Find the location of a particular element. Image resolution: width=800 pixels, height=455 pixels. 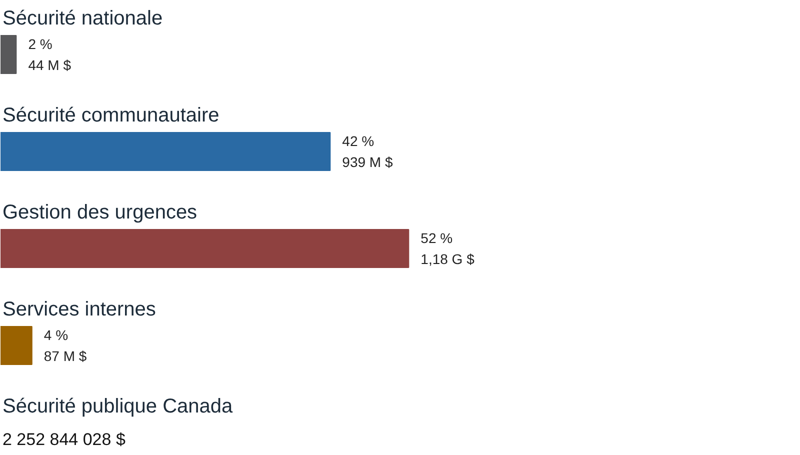

y-tick-label: Sécurité nationale is located at coordinates (82, 19).